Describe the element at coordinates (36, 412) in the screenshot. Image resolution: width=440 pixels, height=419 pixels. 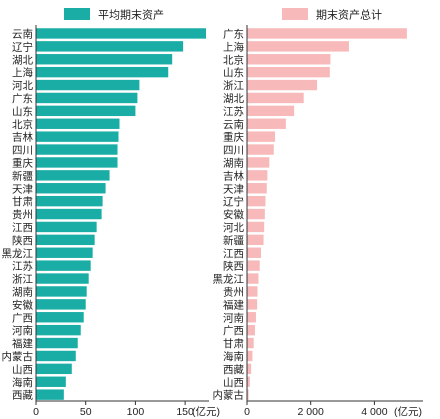
I see `left-x-tick-label-1: 0` at that location.